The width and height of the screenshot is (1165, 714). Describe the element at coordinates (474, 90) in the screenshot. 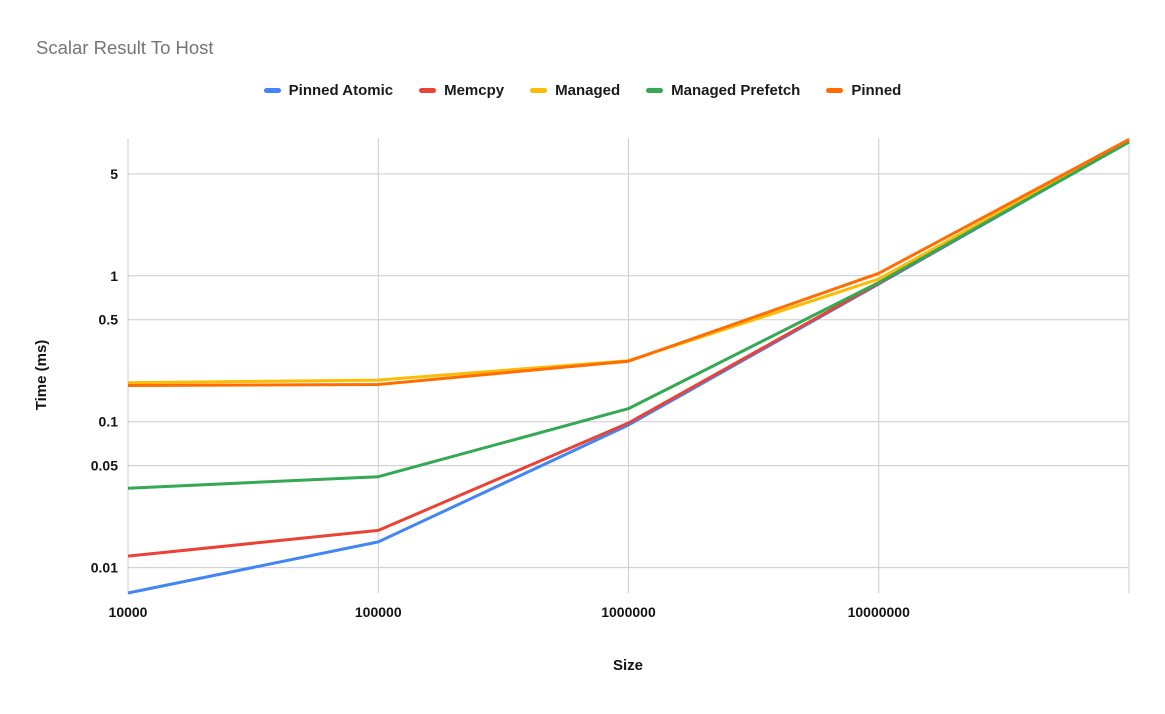

I see `legend-label: Memcpy` at that location.